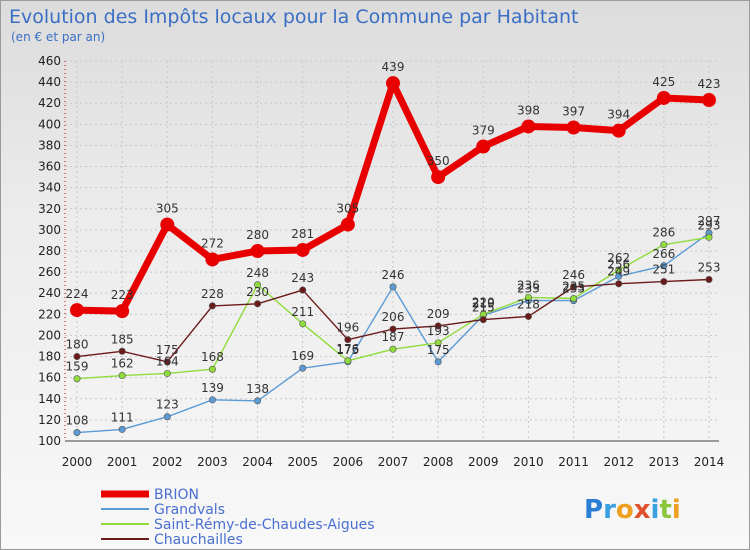  Describe the element at coordinates (483, 131) in the screenshot. I see `data-label: 379` at that location.